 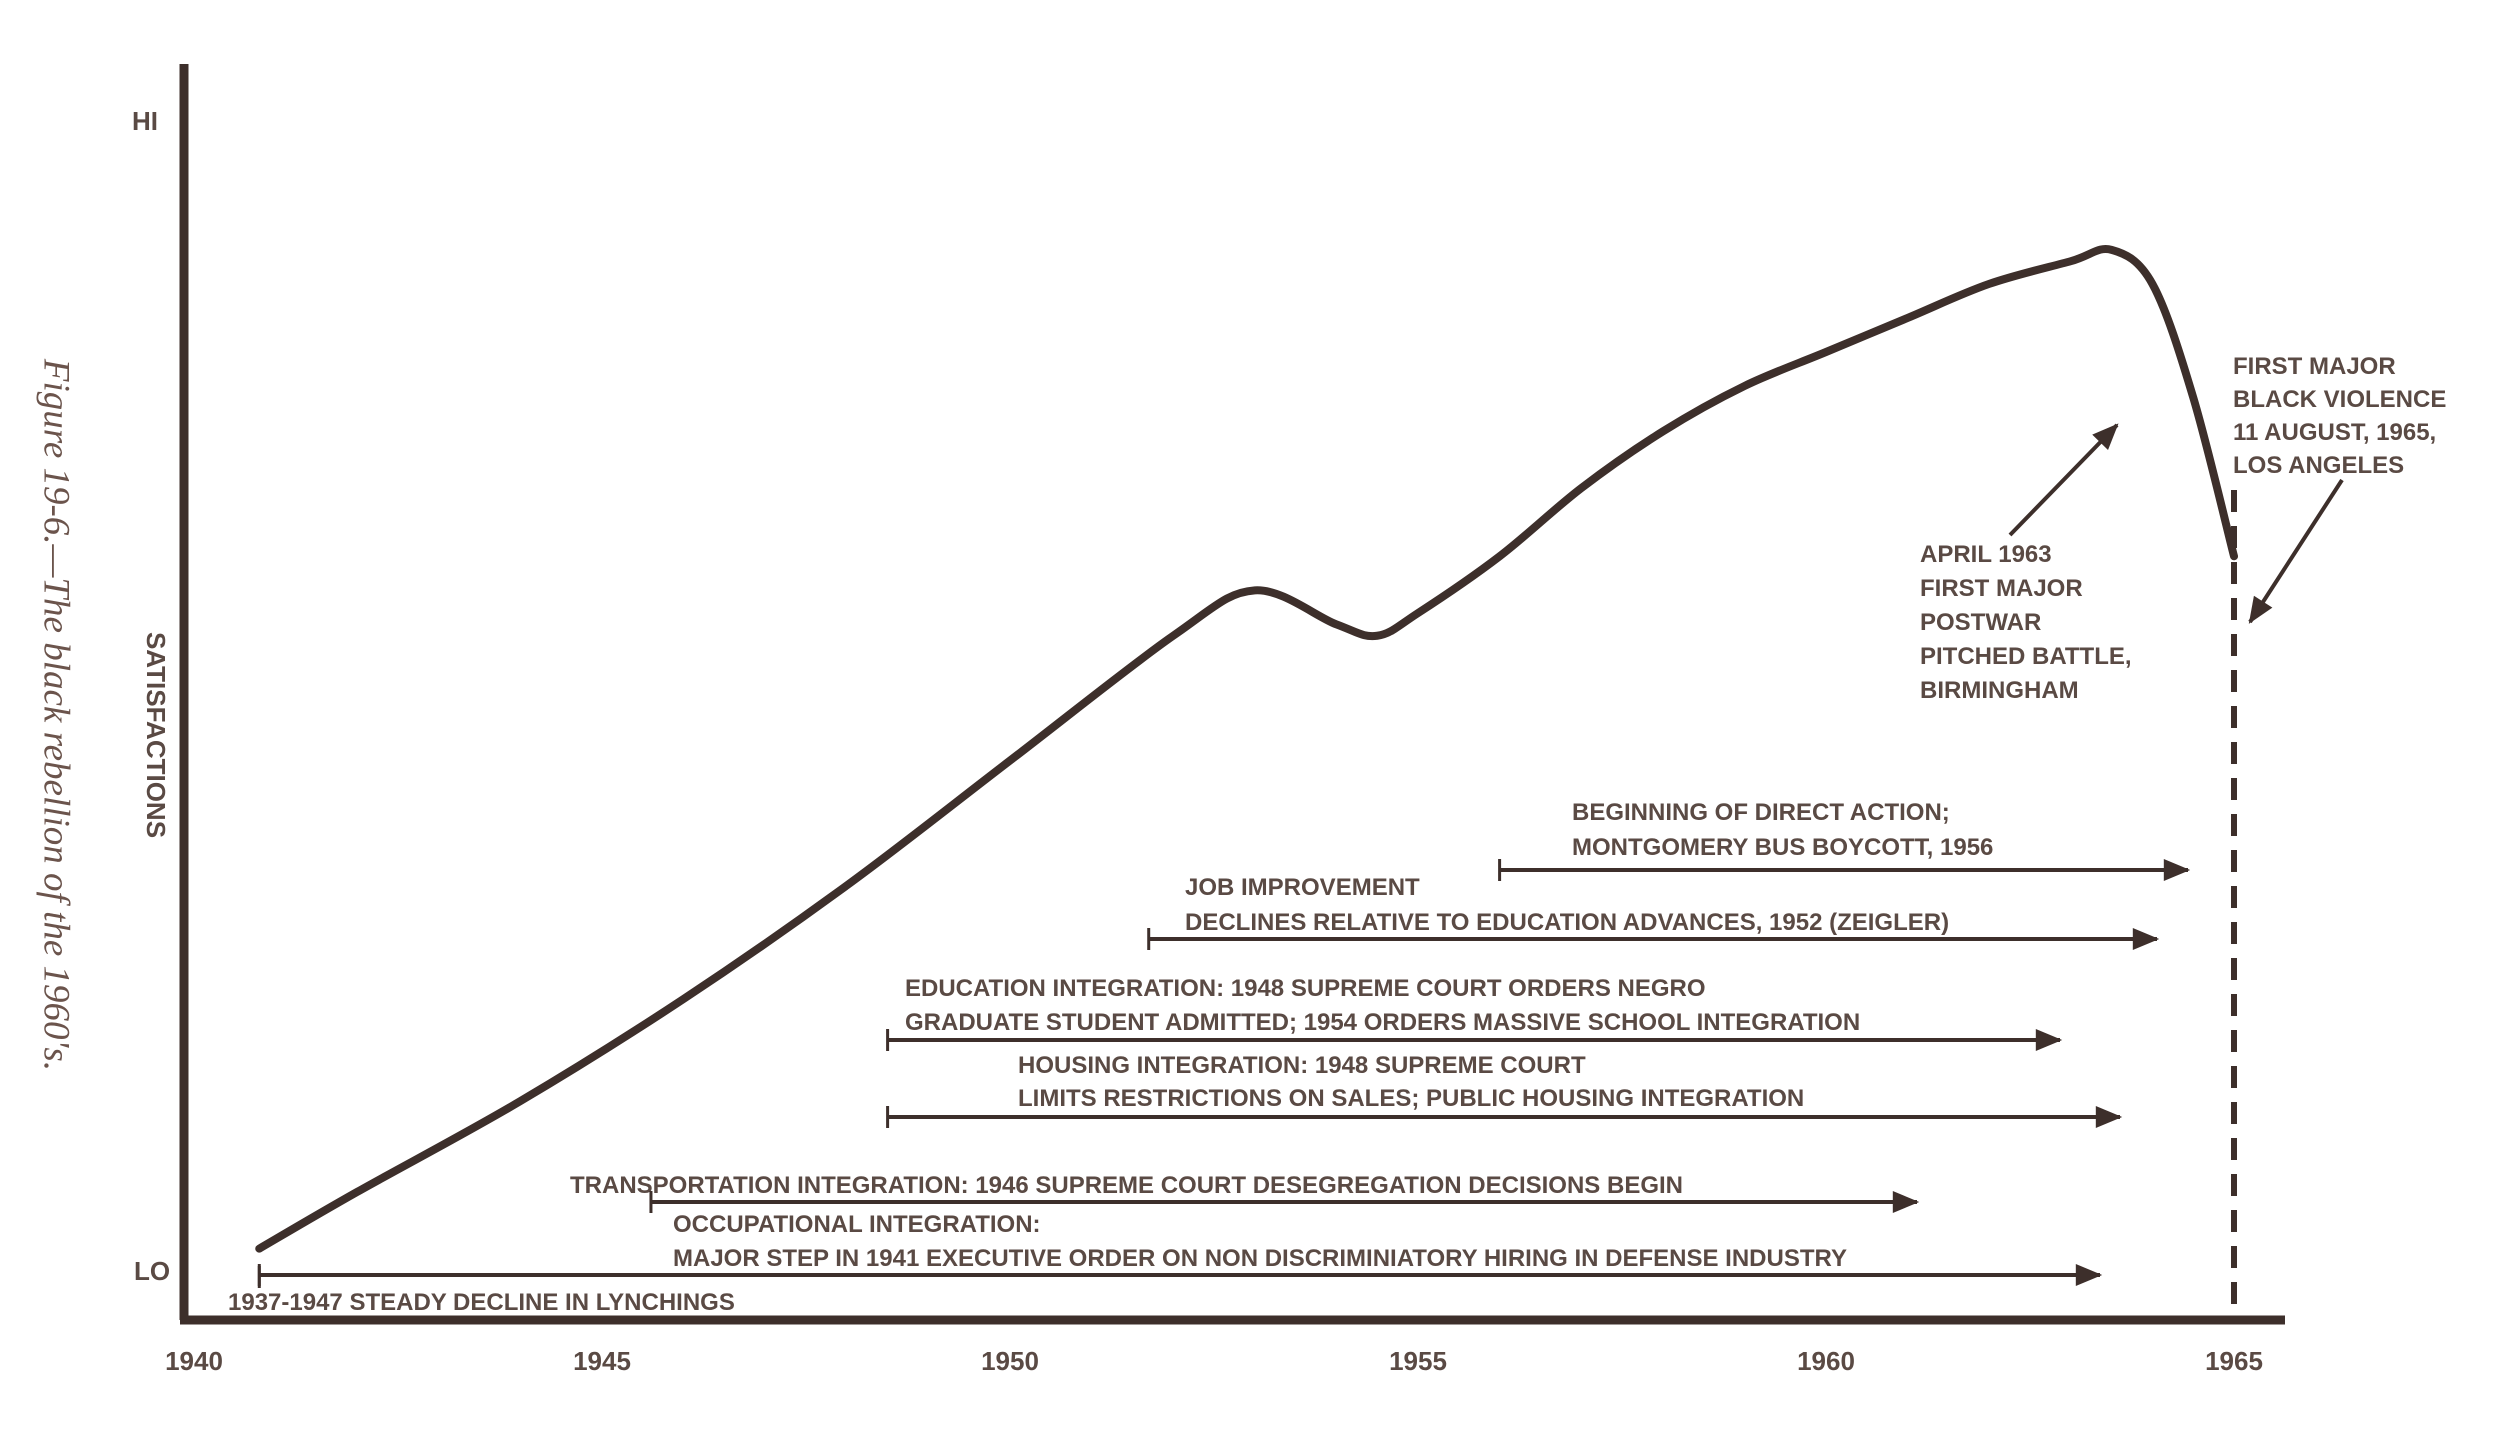 I want to click on annotation-los-angeles-line: LOS ANGELES, so click(x=2318, y=465).